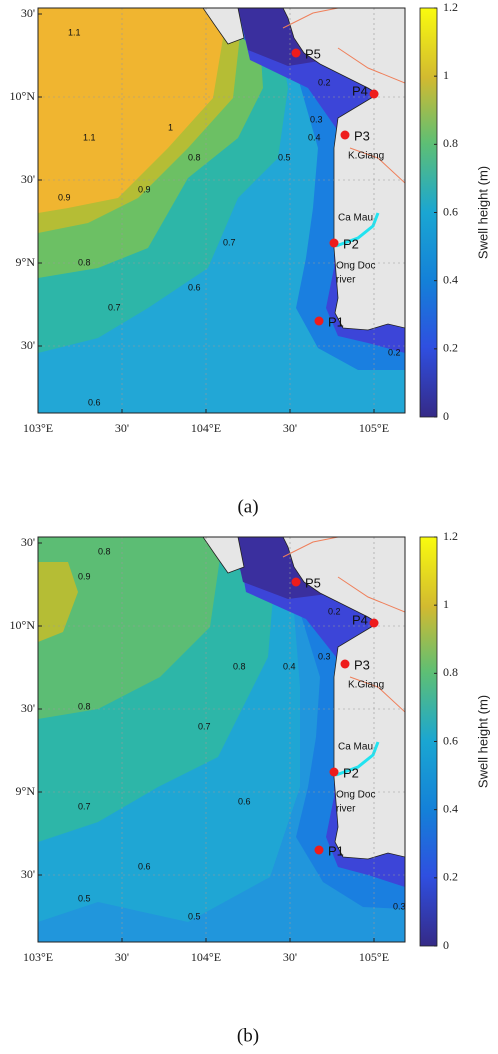 Image resolution: width=498 pixels, height=1054 pixels. What do you see at coordinates (446, 945) in the screenshot?
I see `colorbar-tick-label: 0` at bounding box center [446, 945].